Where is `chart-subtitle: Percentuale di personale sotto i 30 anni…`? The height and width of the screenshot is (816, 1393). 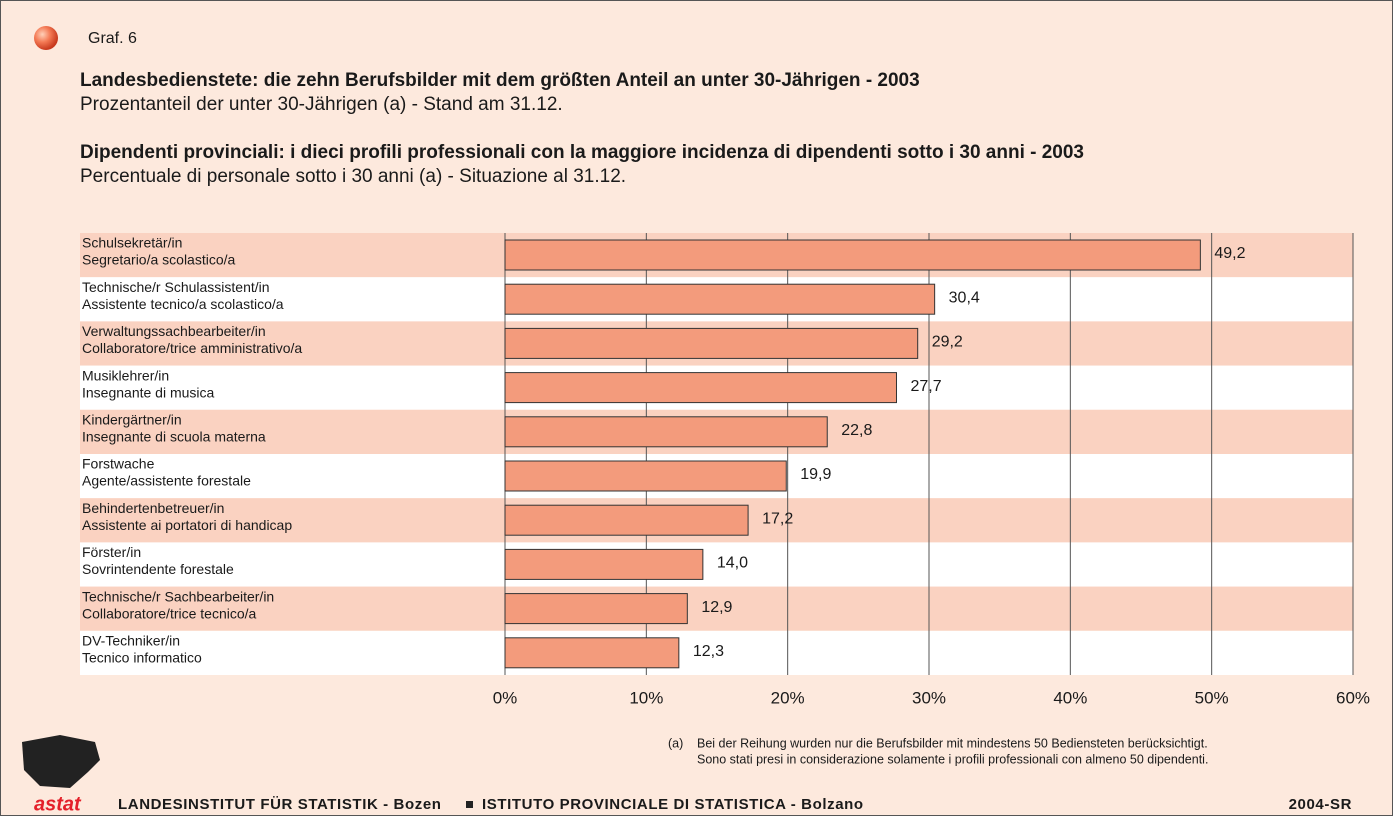 chart-subtitle: Percentuale di personale sotto i 30 anni… is located at coordinates (353, 176).